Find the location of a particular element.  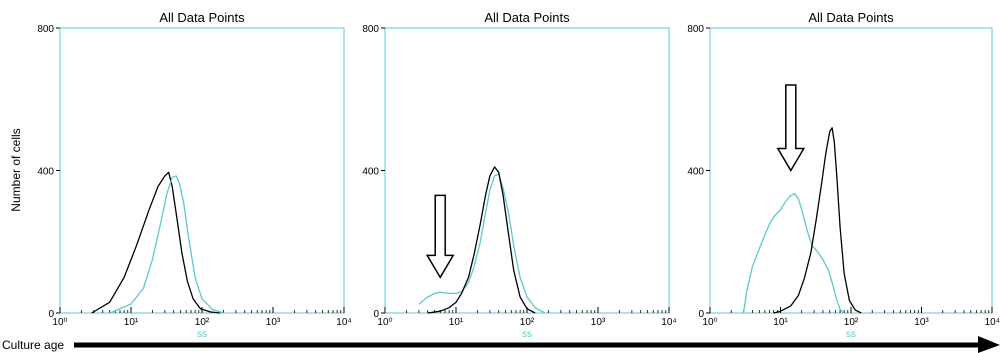

culture-age-arrow-head is located at coordinates (989, 344).